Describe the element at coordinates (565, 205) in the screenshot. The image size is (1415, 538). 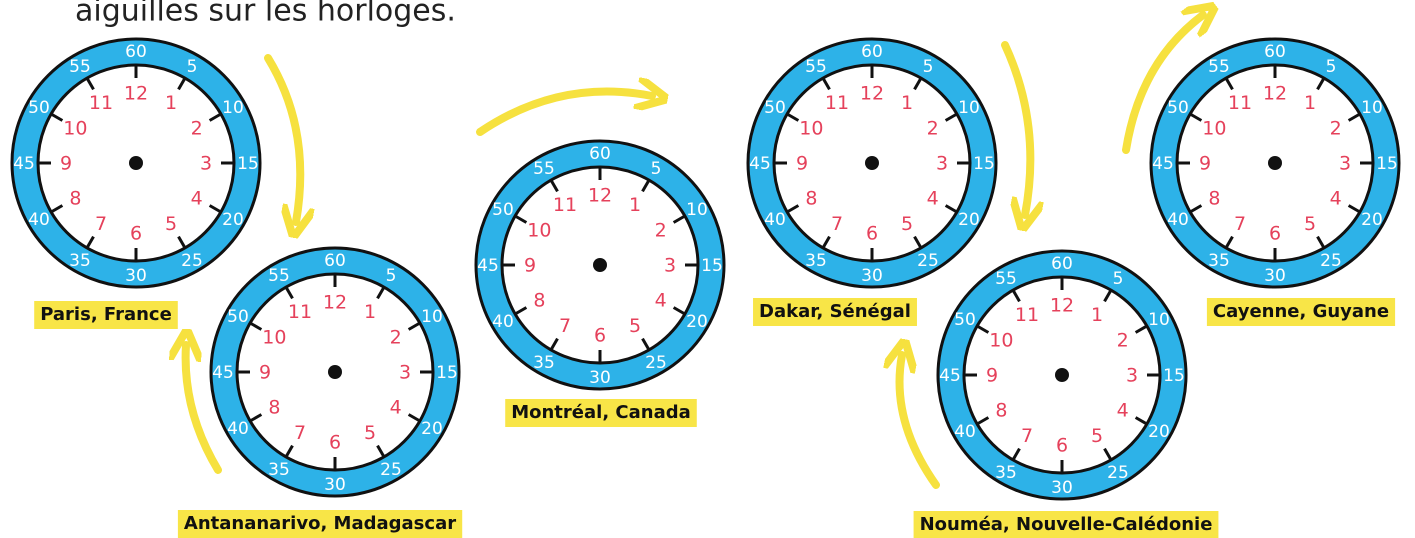
I see `hour-label: 11` at that location.